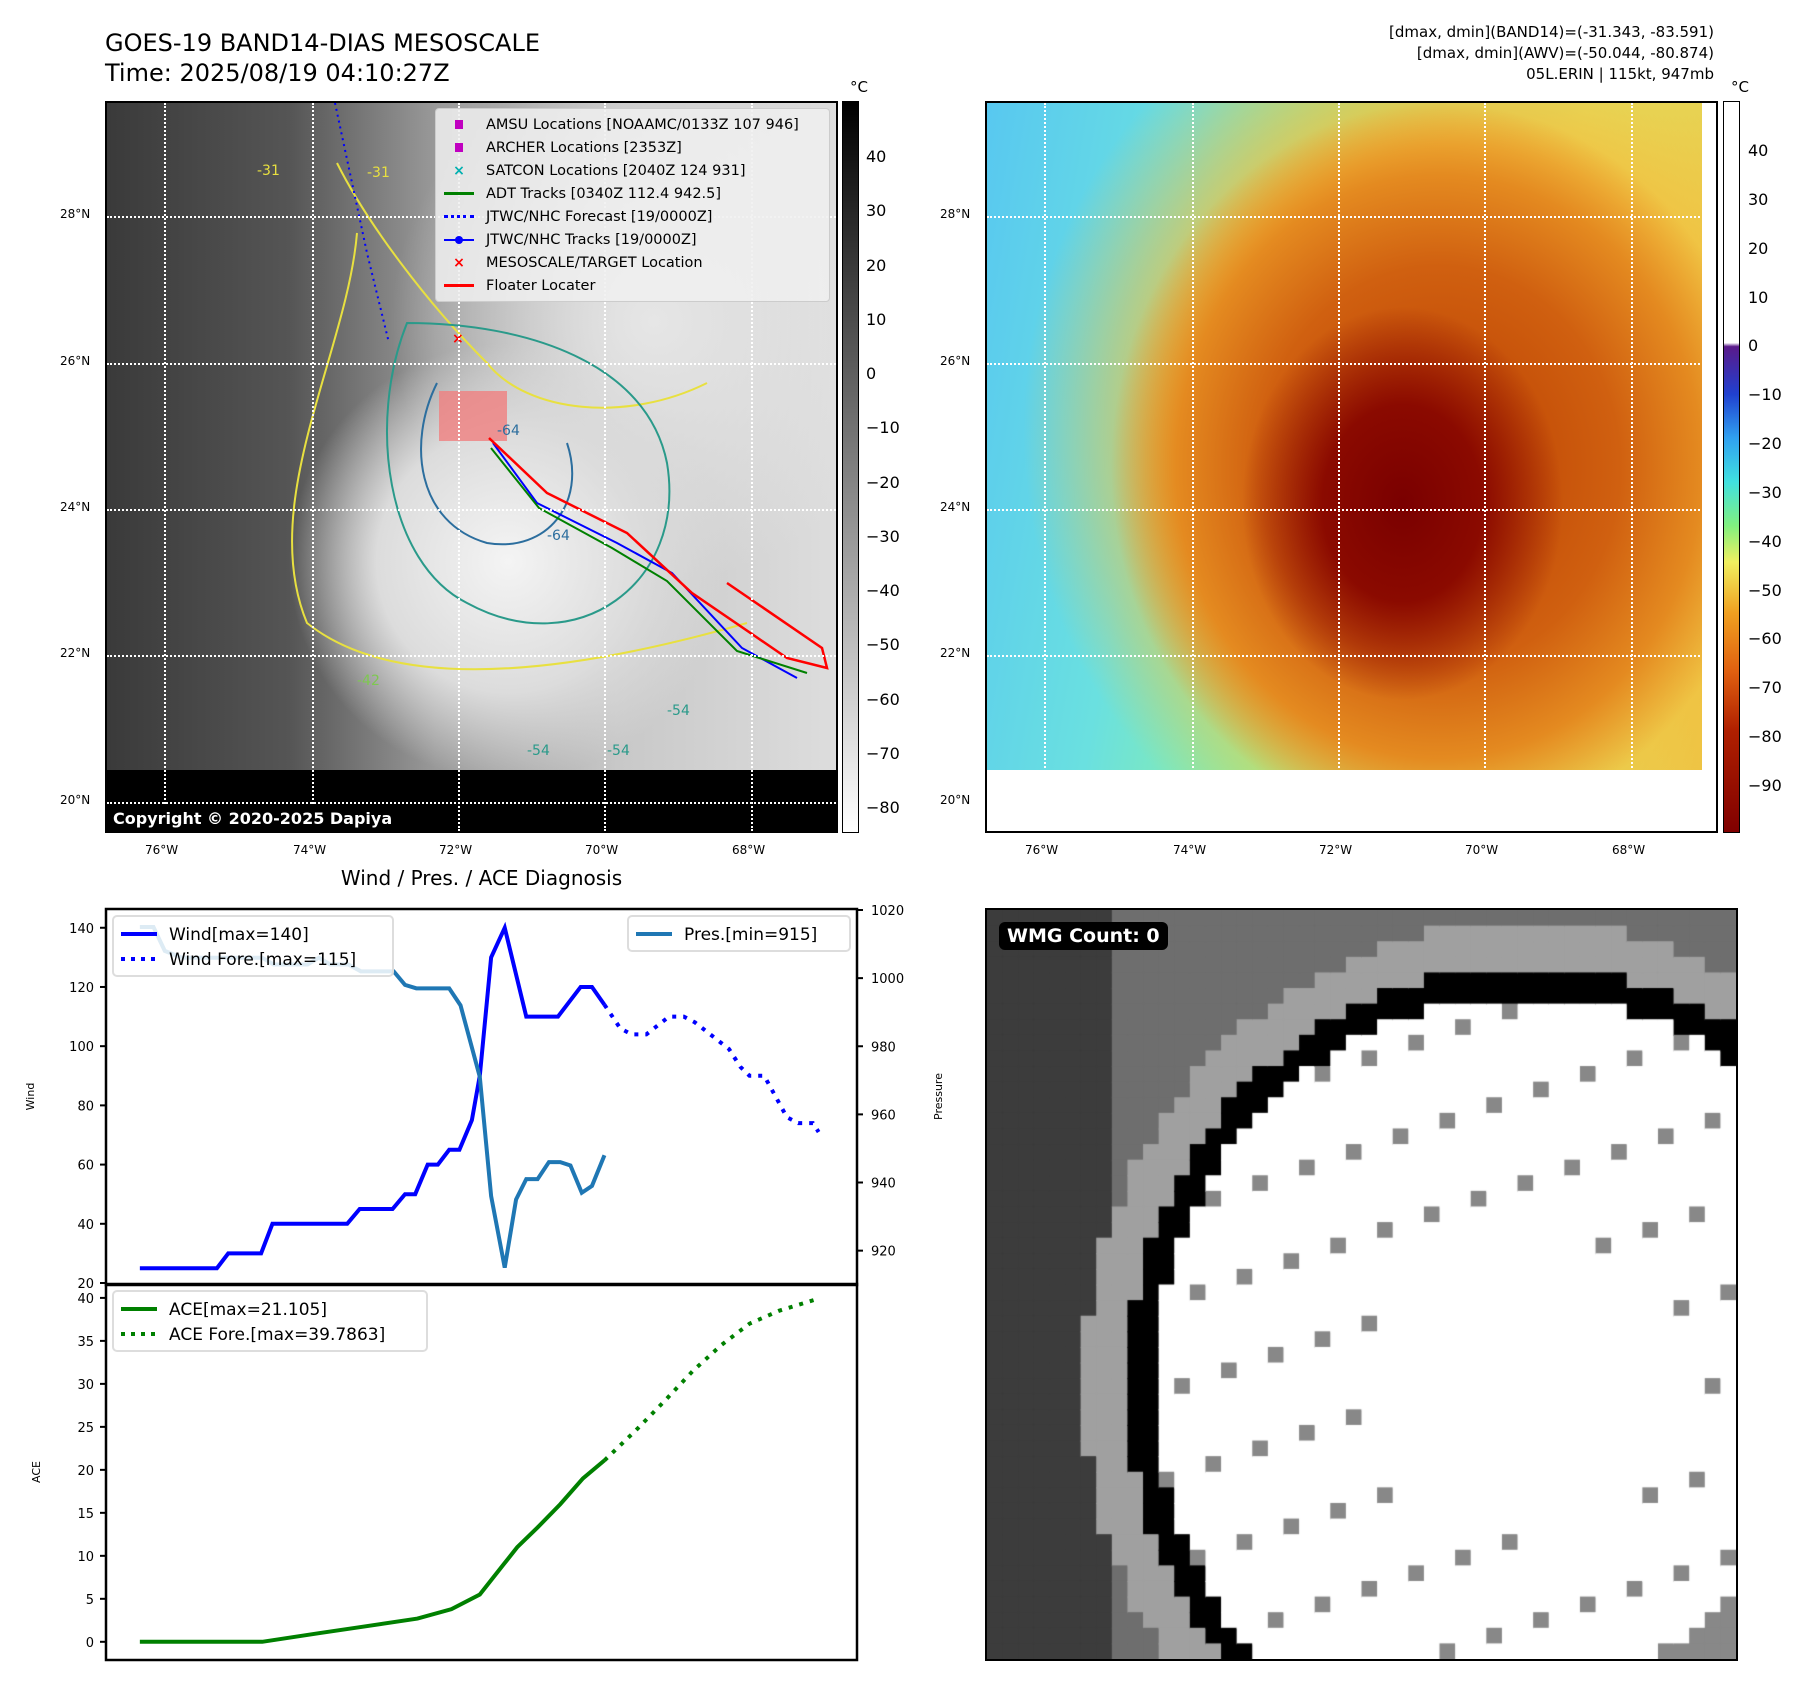 The height and width of the screenshot is (1690, 1797). I want to click on title-line-1: GOES-19 BAND14-DIAS MESOSCALE, so click(323, 43).